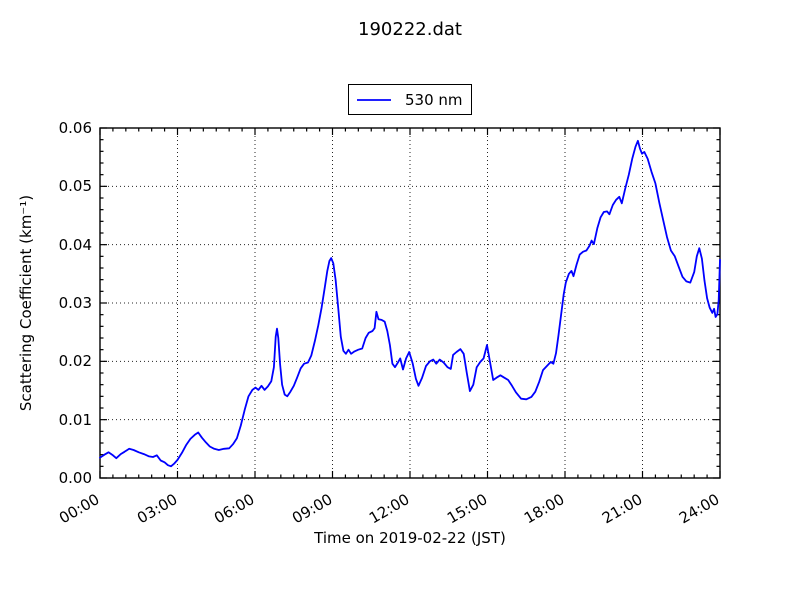  I want to click on legend-label: 530 nm, so click(434, 99).